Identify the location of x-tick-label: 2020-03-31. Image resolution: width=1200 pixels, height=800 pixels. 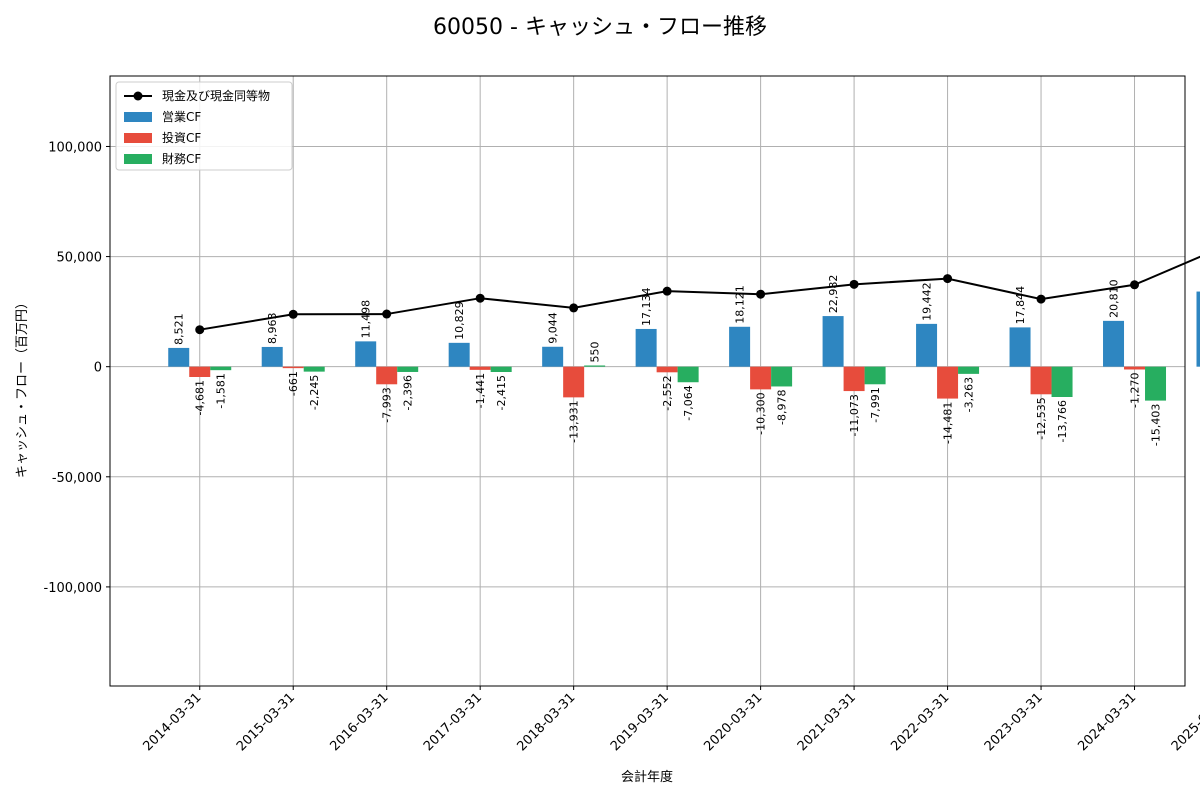
(733, 722).